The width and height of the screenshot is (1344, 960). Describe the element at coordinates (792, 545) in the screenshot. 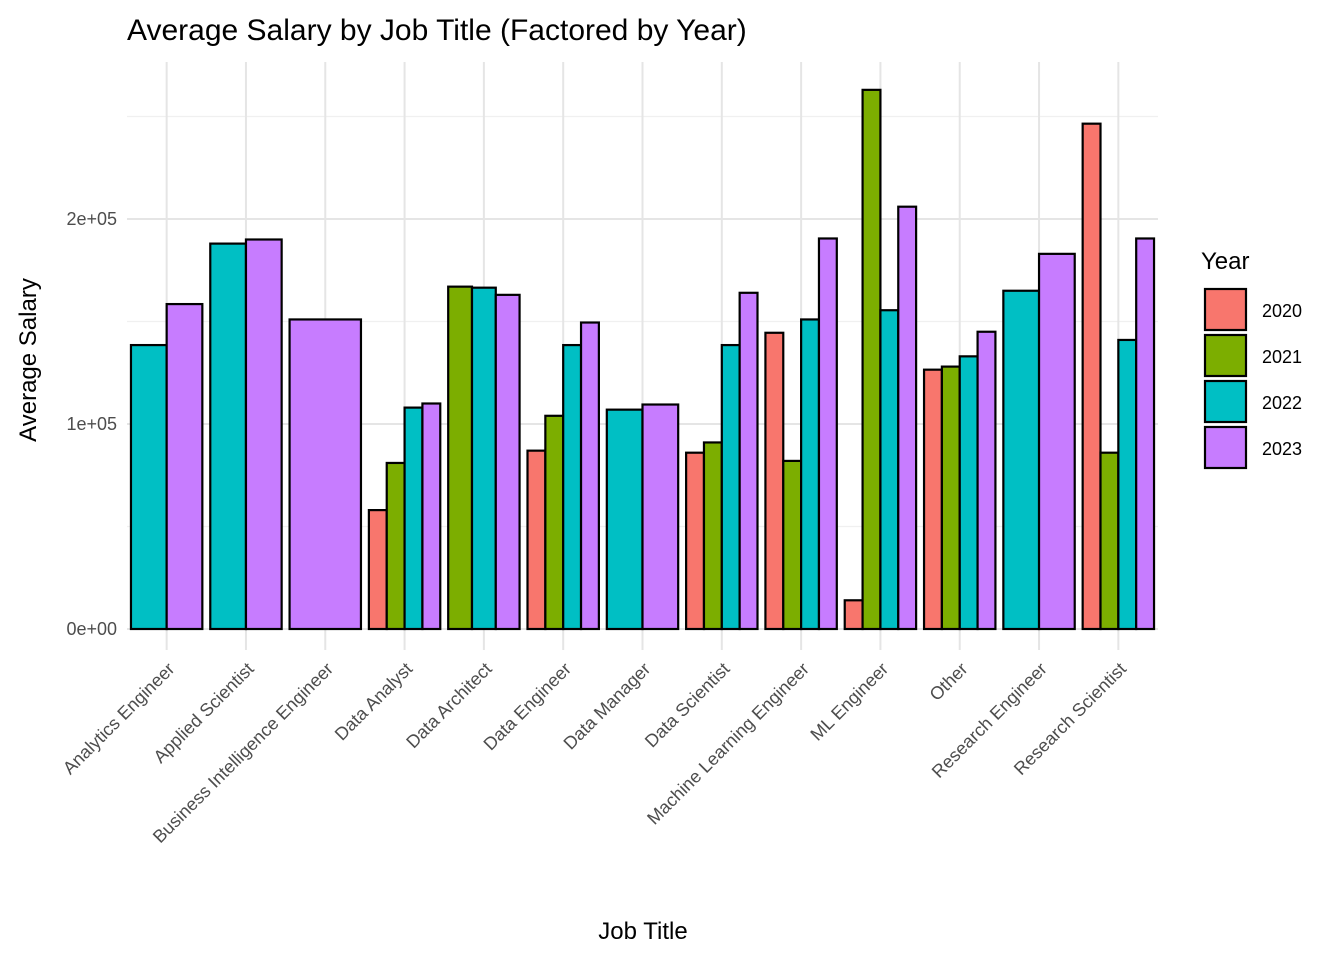

I see `bar-2021-machine-learning-engineer` at that location.